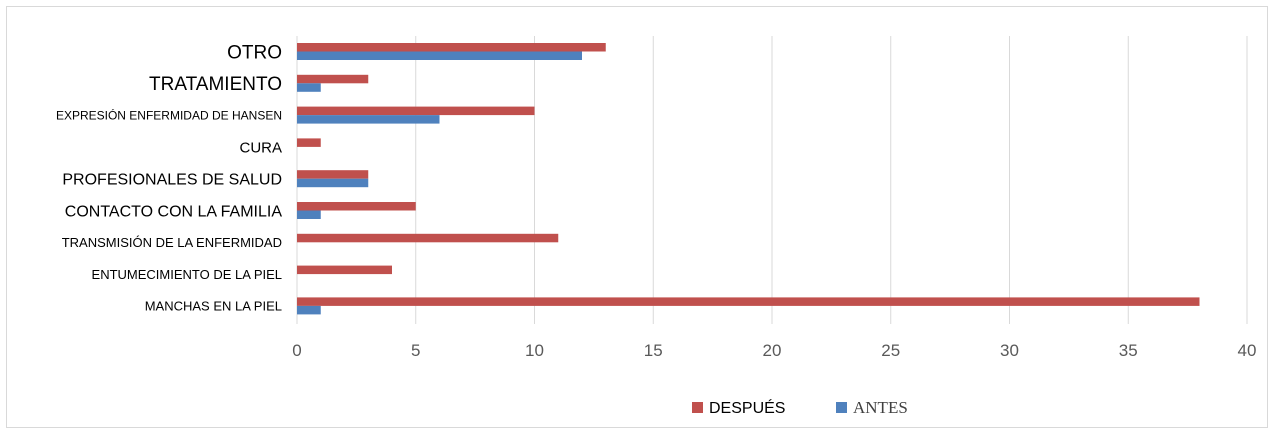 This screenshot has width=1274, height=434. Describe the element at coordinates (1128, 350) in the screenshot. I see `x-tick-35: 35` at that location.